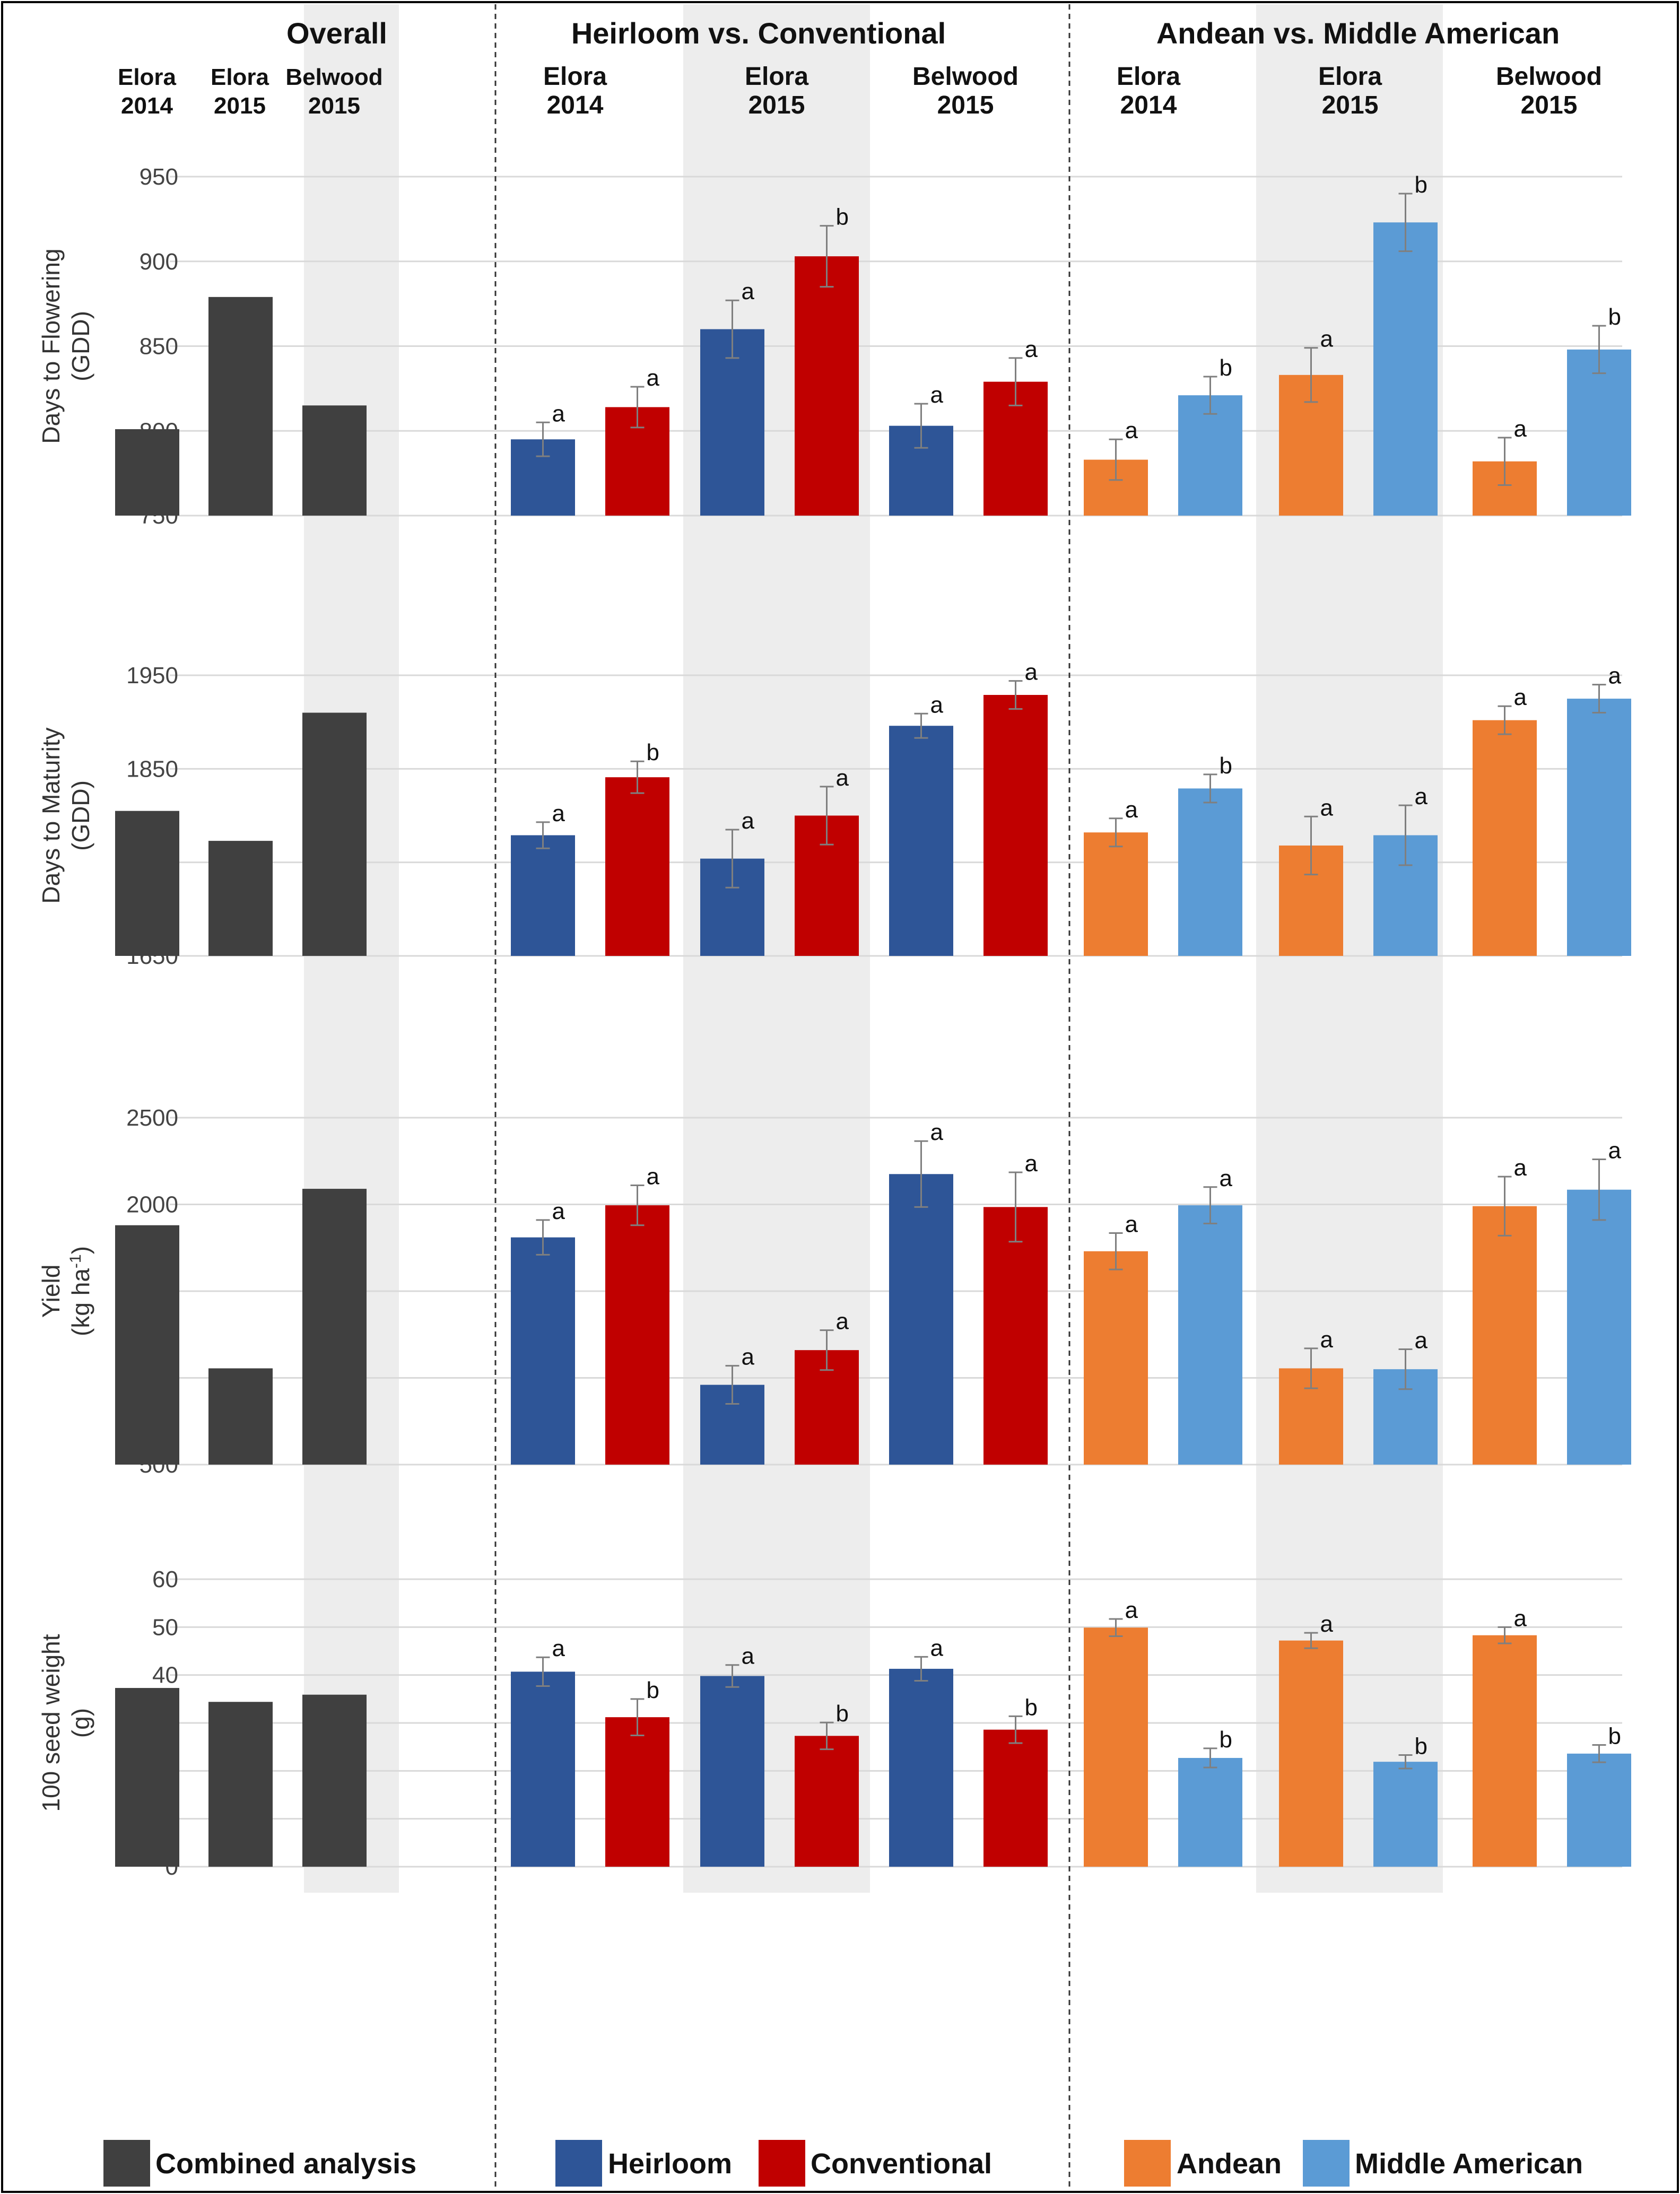  Describe the element at coordinates (653, 378) in the screenshot. I see `sig-letter-conventional-flowering-elora2014: a` at that location.